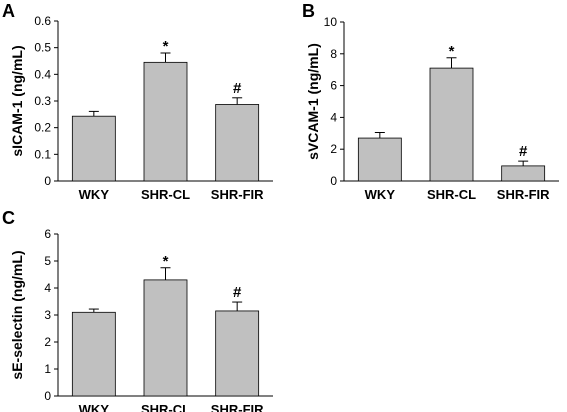  What do you see at coordinates (17, 314) in the screenshot?
I see `y-axis-title: sE-selectin (ng/mL)` at bounding box center [17, 314].